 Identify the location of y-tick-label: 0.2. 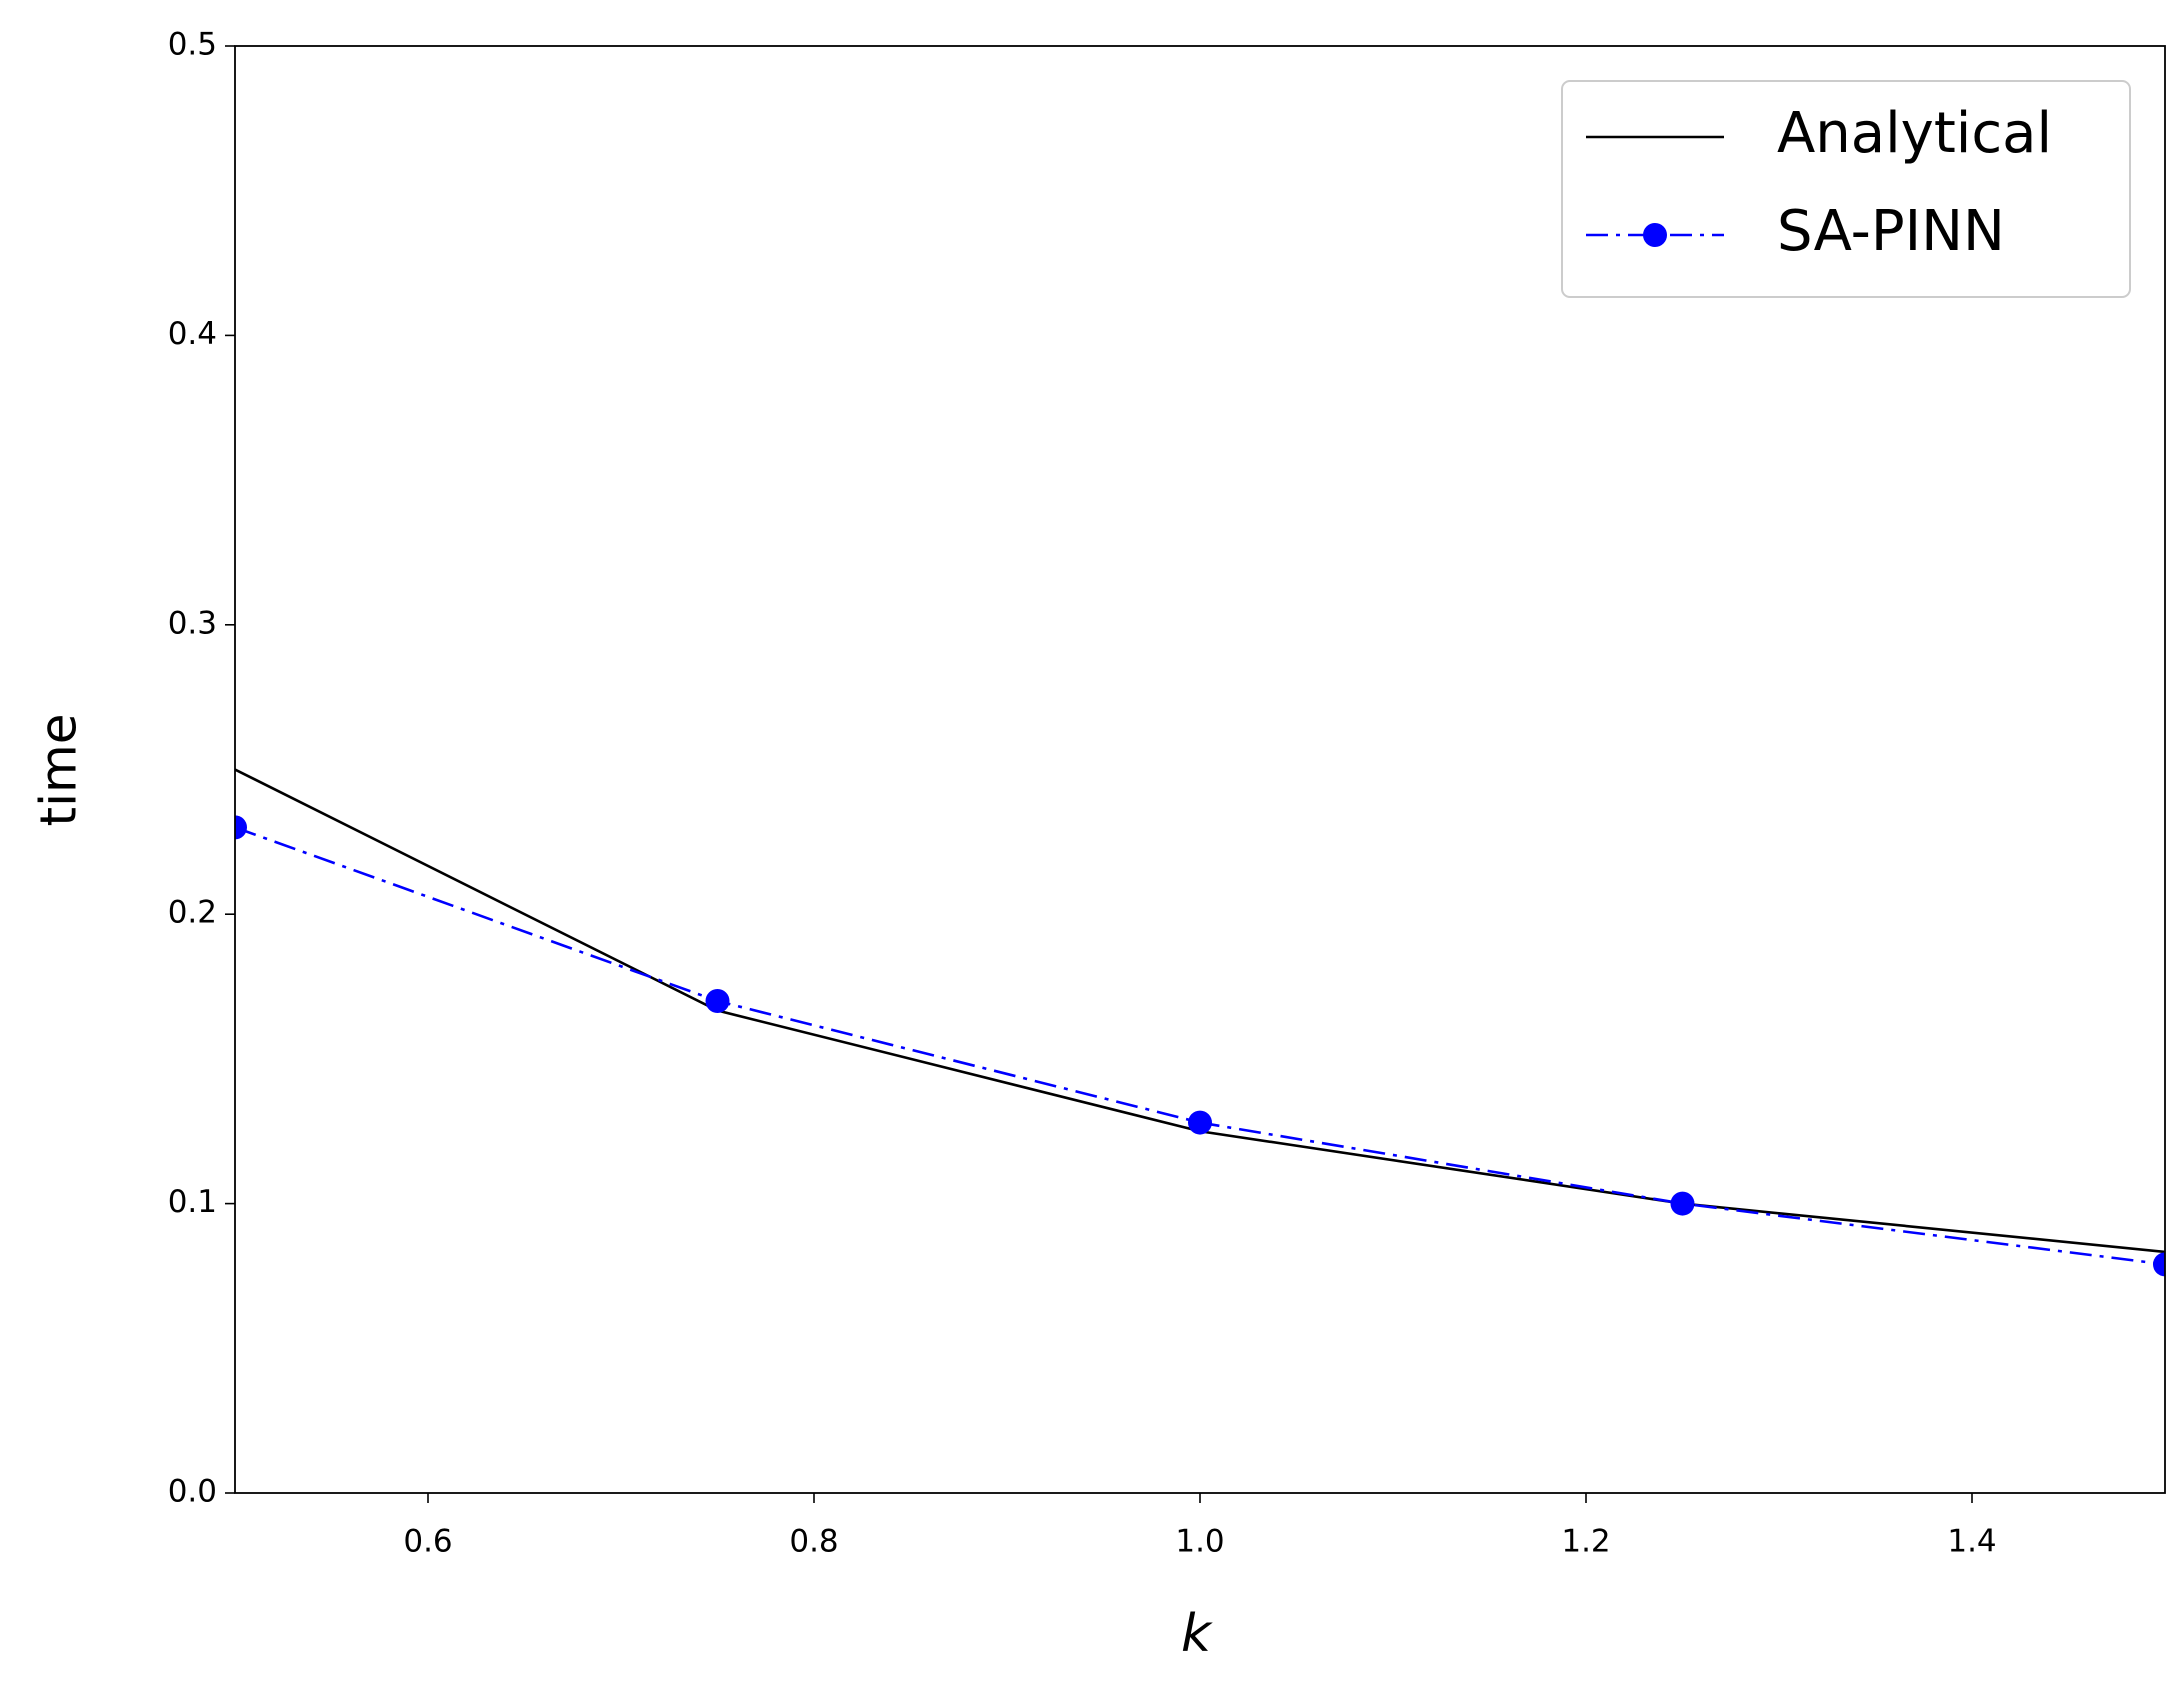
(192, 913).